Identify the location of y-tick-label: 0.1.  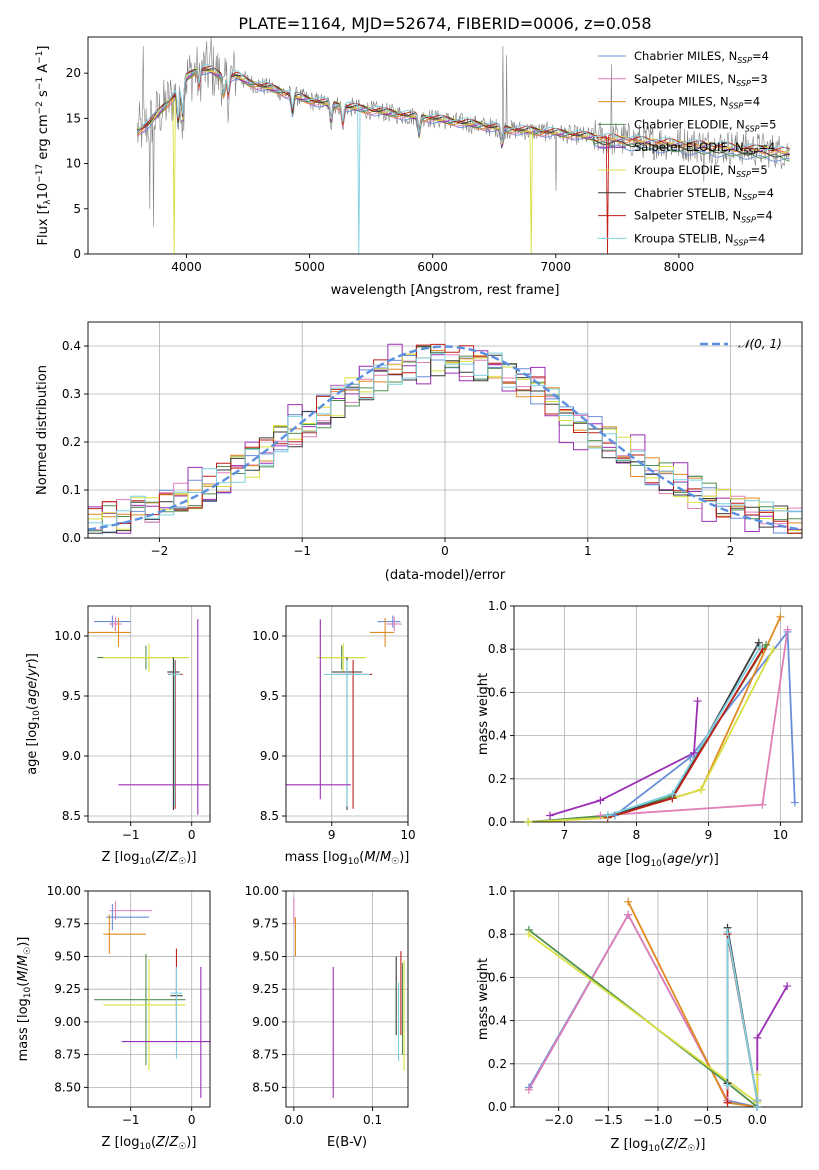
(71, 490).